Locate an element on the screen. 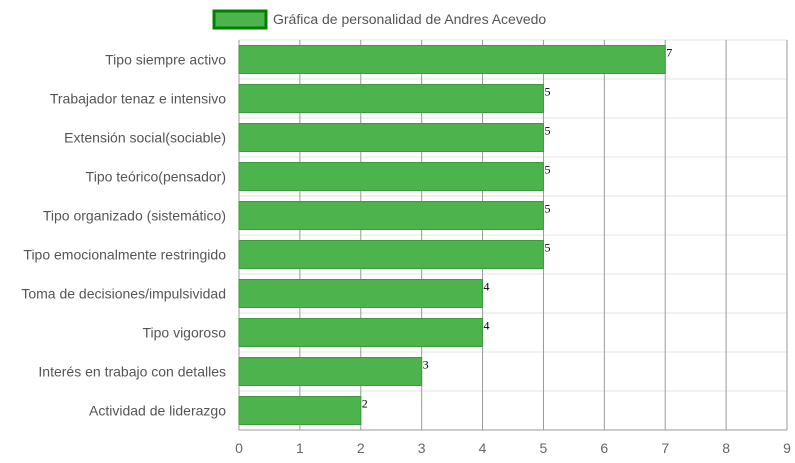 The image size is (795, 463). x-tick-label: 2 is located at coordinates (361, 448).